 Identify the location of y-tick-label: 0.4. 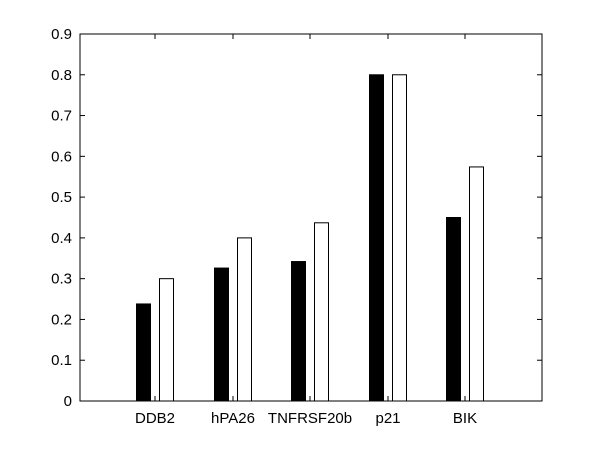
(61, 238).